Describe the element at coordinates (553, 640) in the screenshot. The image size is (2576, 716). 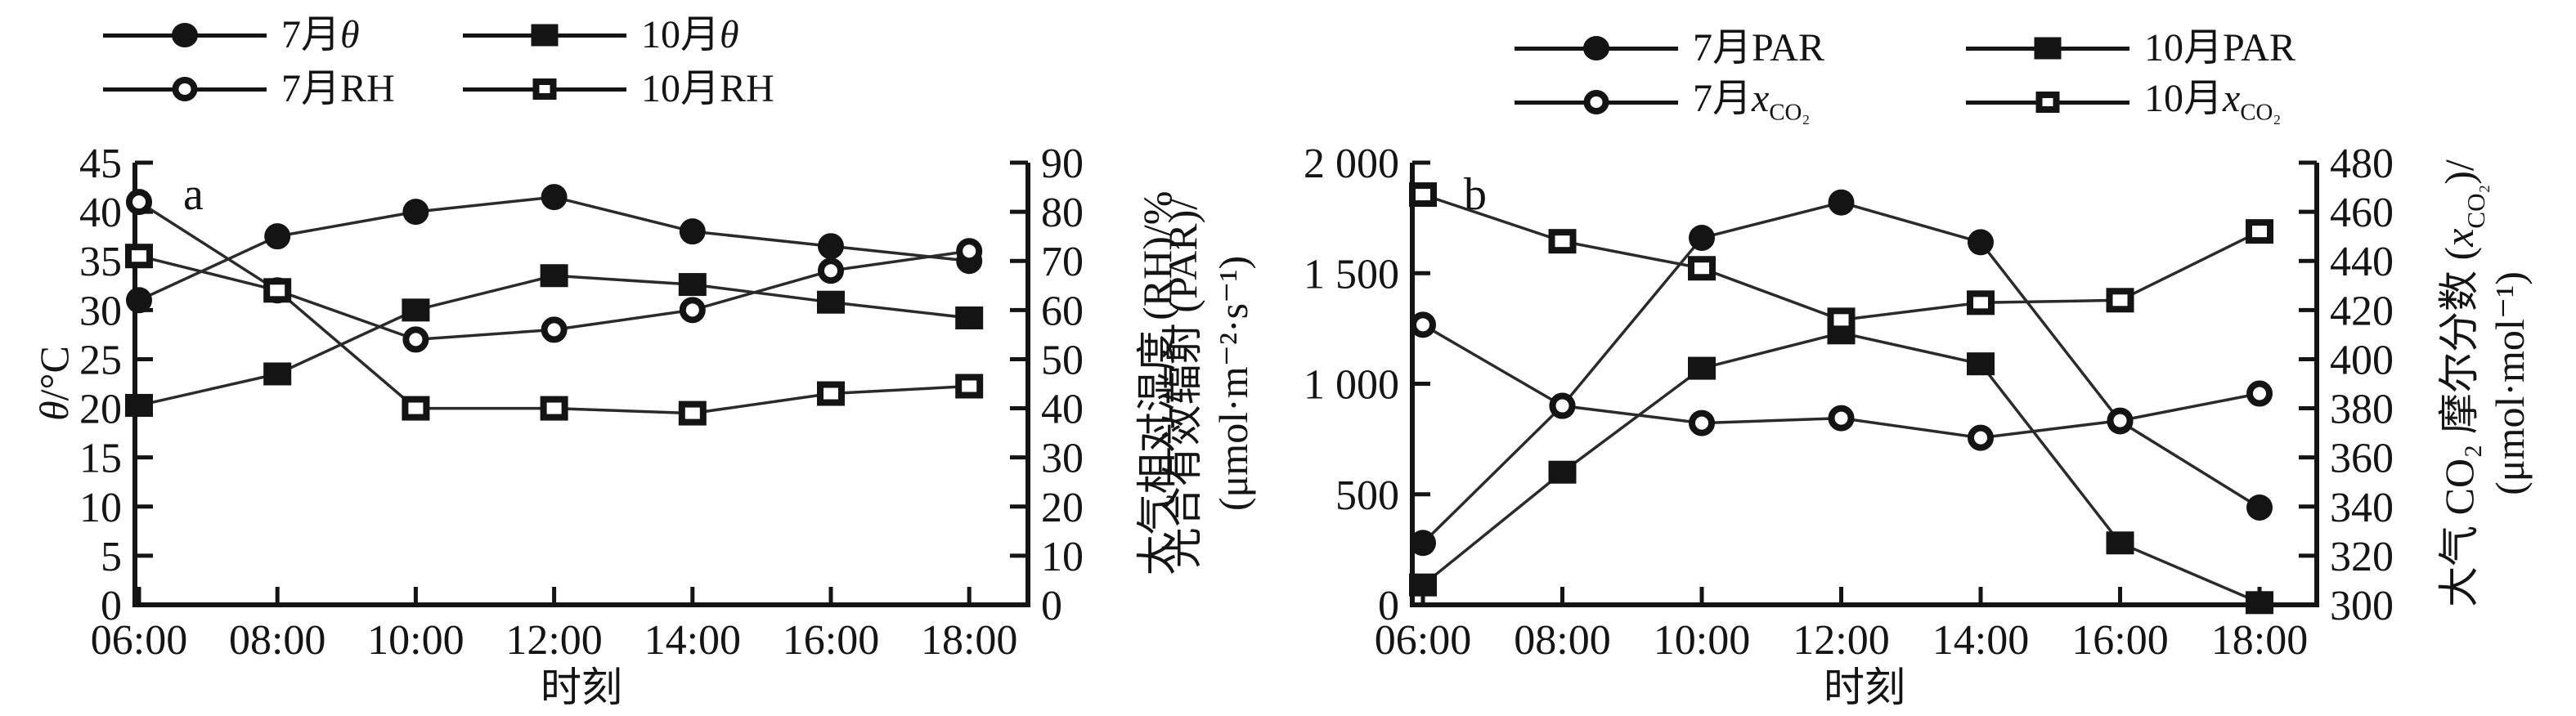
I see `x-axis-tick-label: 12:00` at that location.